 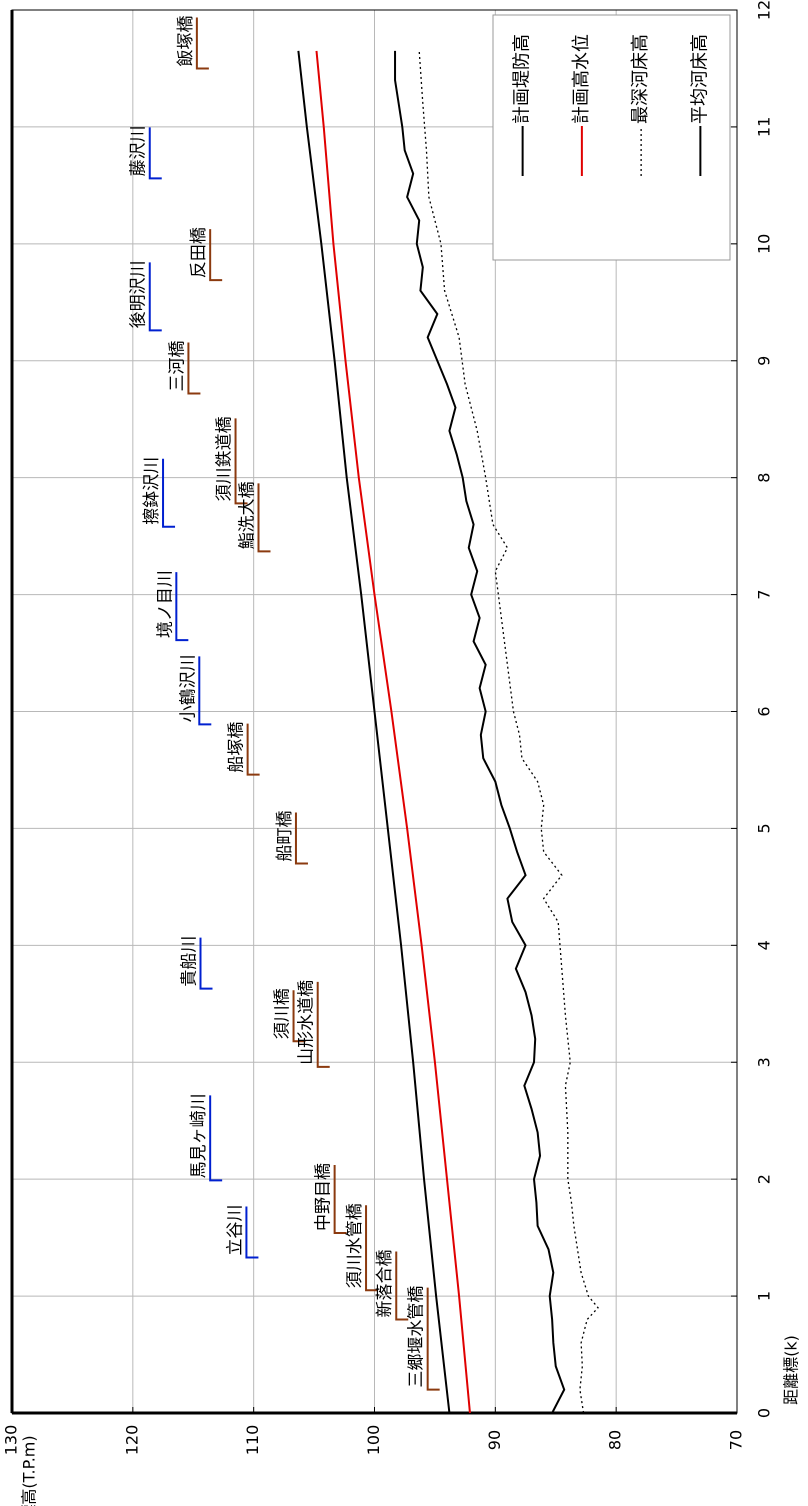 I want to click on x-tick-label: 0, so click(x=764, y=1413).